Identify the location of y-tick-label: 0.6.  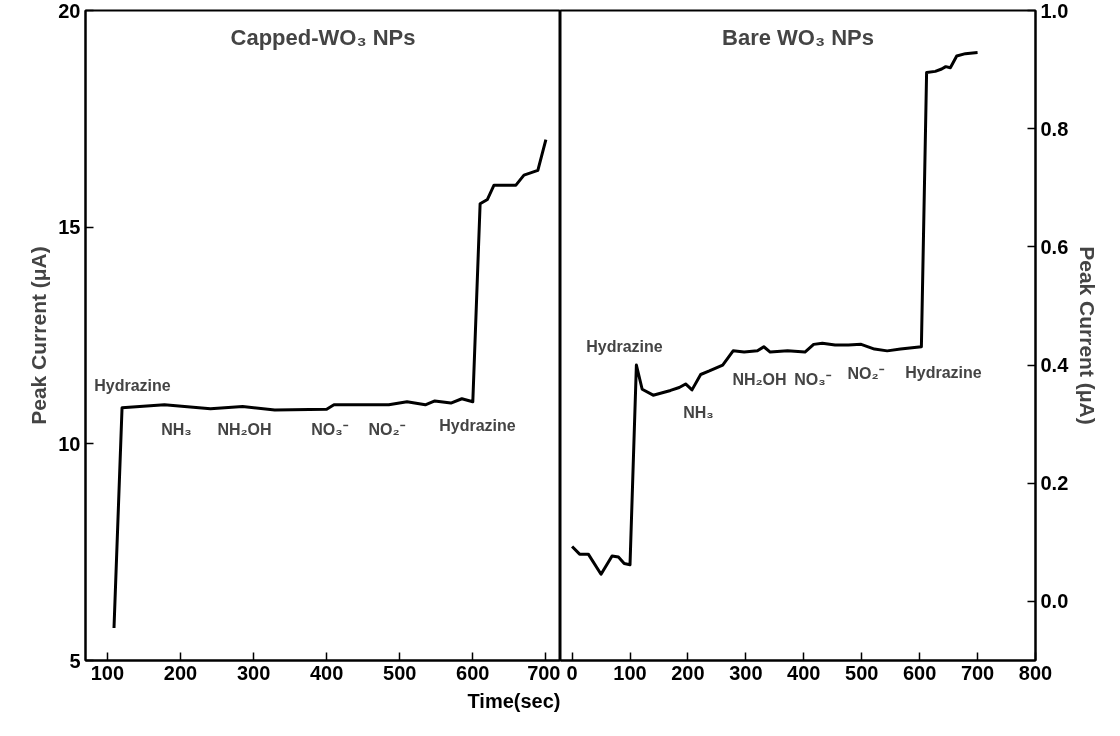
(1054, 246).